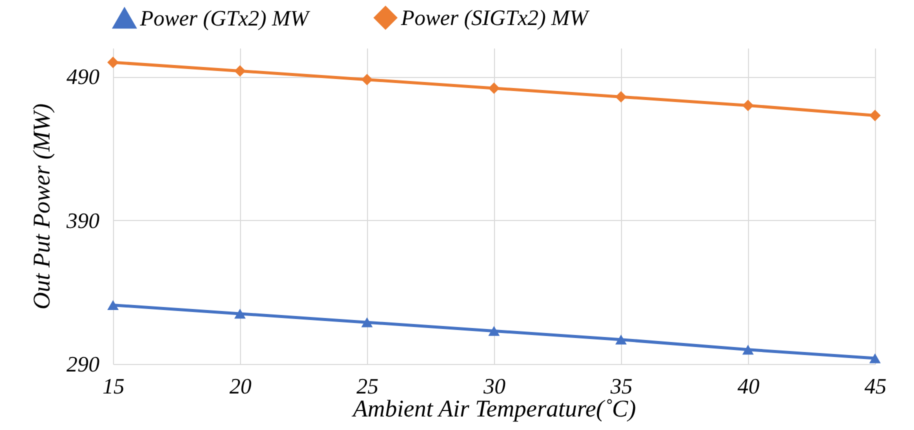  What do you see at coordinates (83, 364) in the screenshot?
I see `y-tick-label: 290` at bounding box center [83, 364].